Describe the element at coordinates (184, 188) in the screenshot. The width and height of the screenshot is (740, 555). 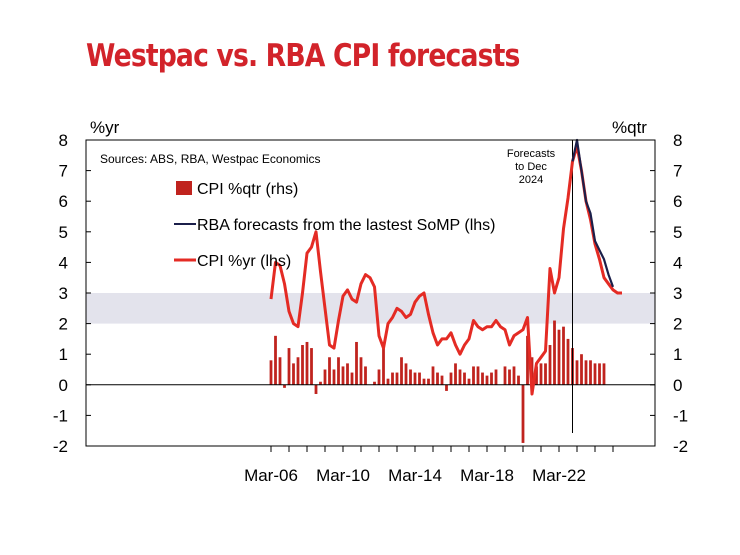
I see `legend-swatch-bar` at that location.